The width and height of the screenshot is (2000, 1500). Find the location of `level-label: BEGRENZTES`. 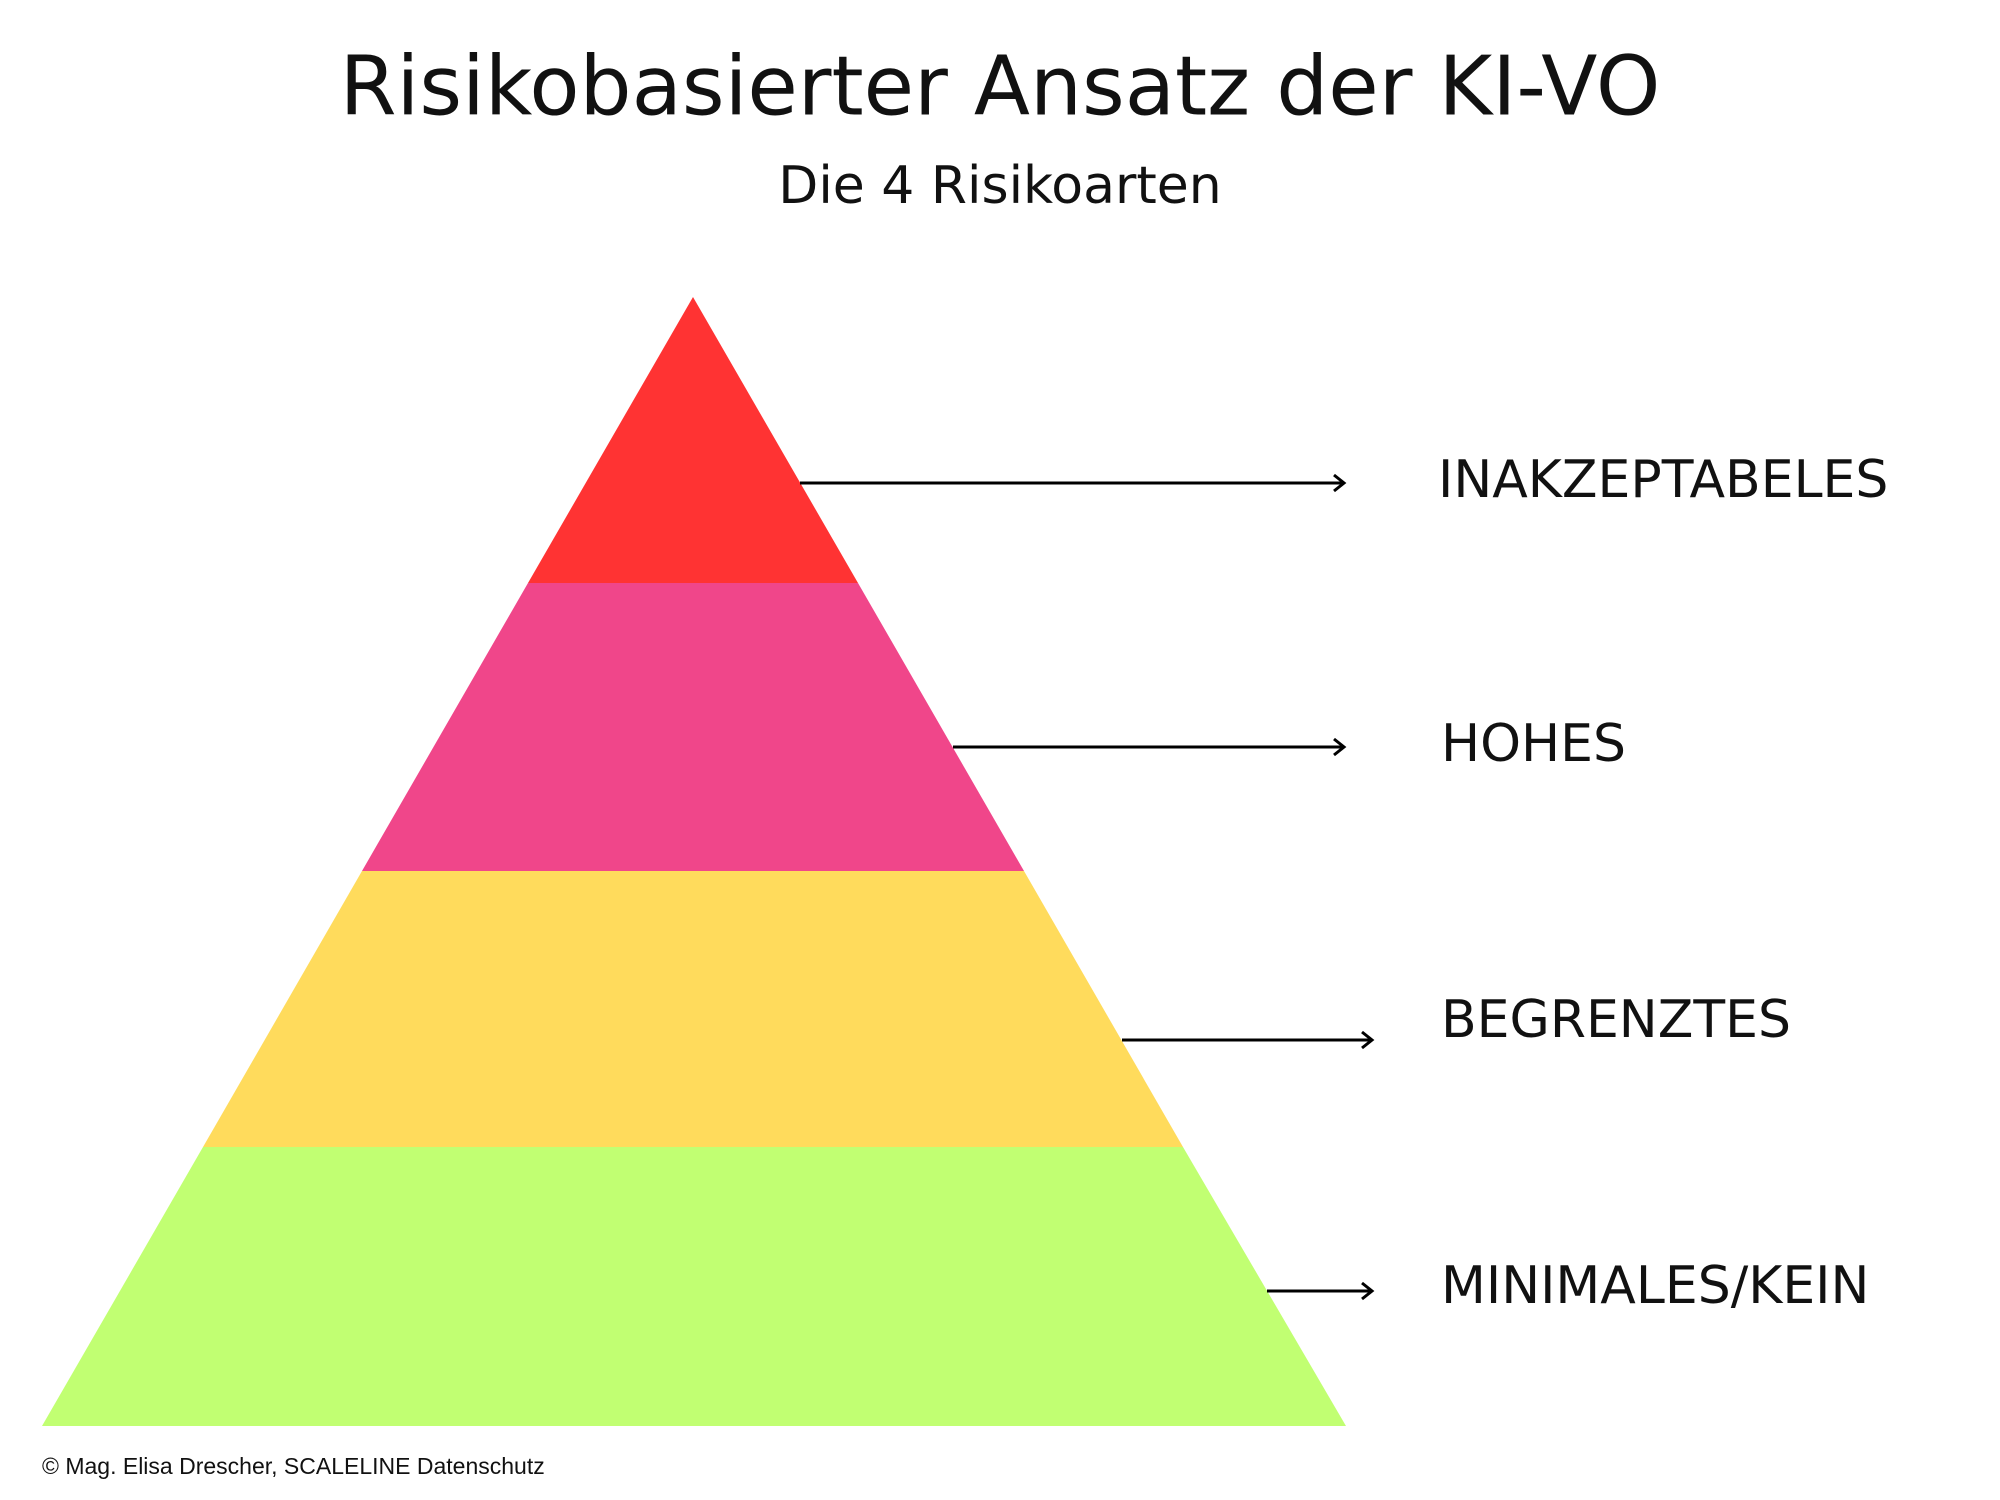

level-label: BEGRENZTES is located at coordinates (1616, 1020).